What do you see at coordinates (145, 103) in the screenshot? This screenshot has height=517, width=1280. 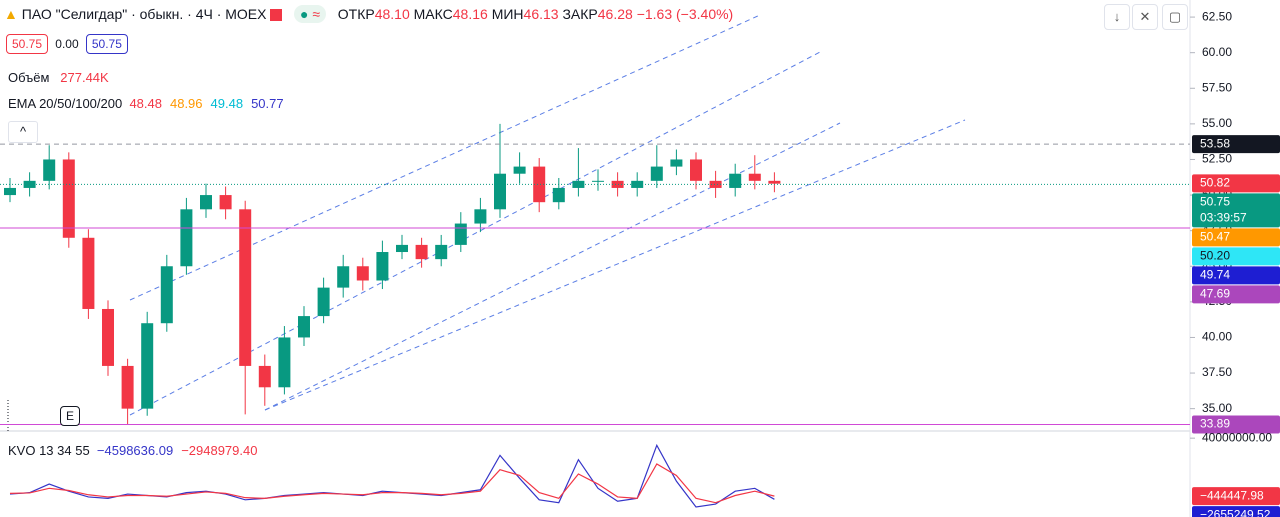 I see `ema-value: 48.48` at bounding box center [145, 103].